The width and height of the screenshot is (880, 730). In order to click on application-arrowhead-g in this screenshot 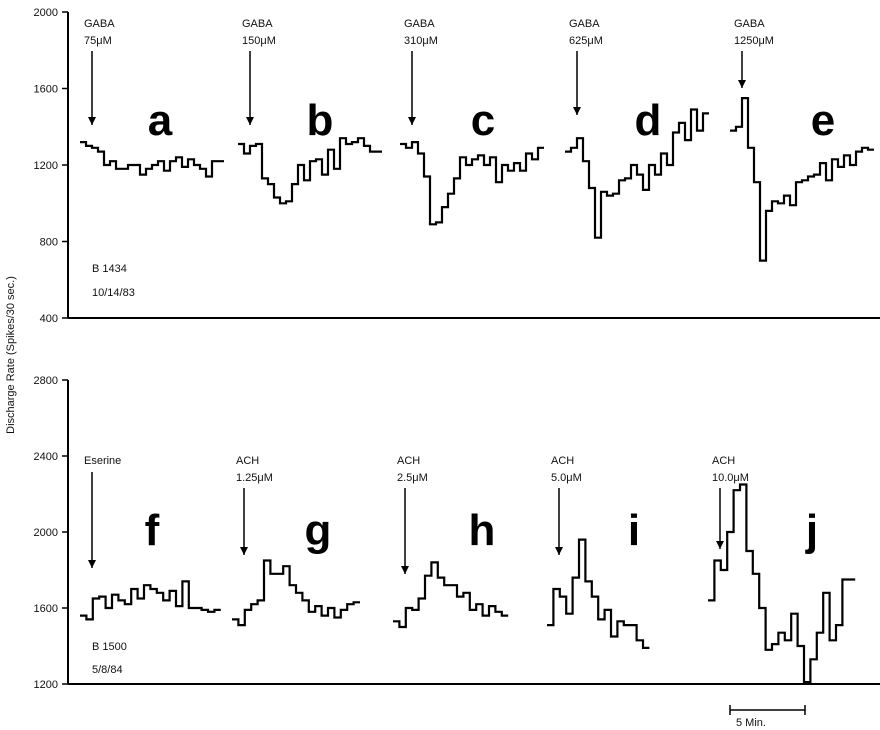, I will do `click(244, 551)`.